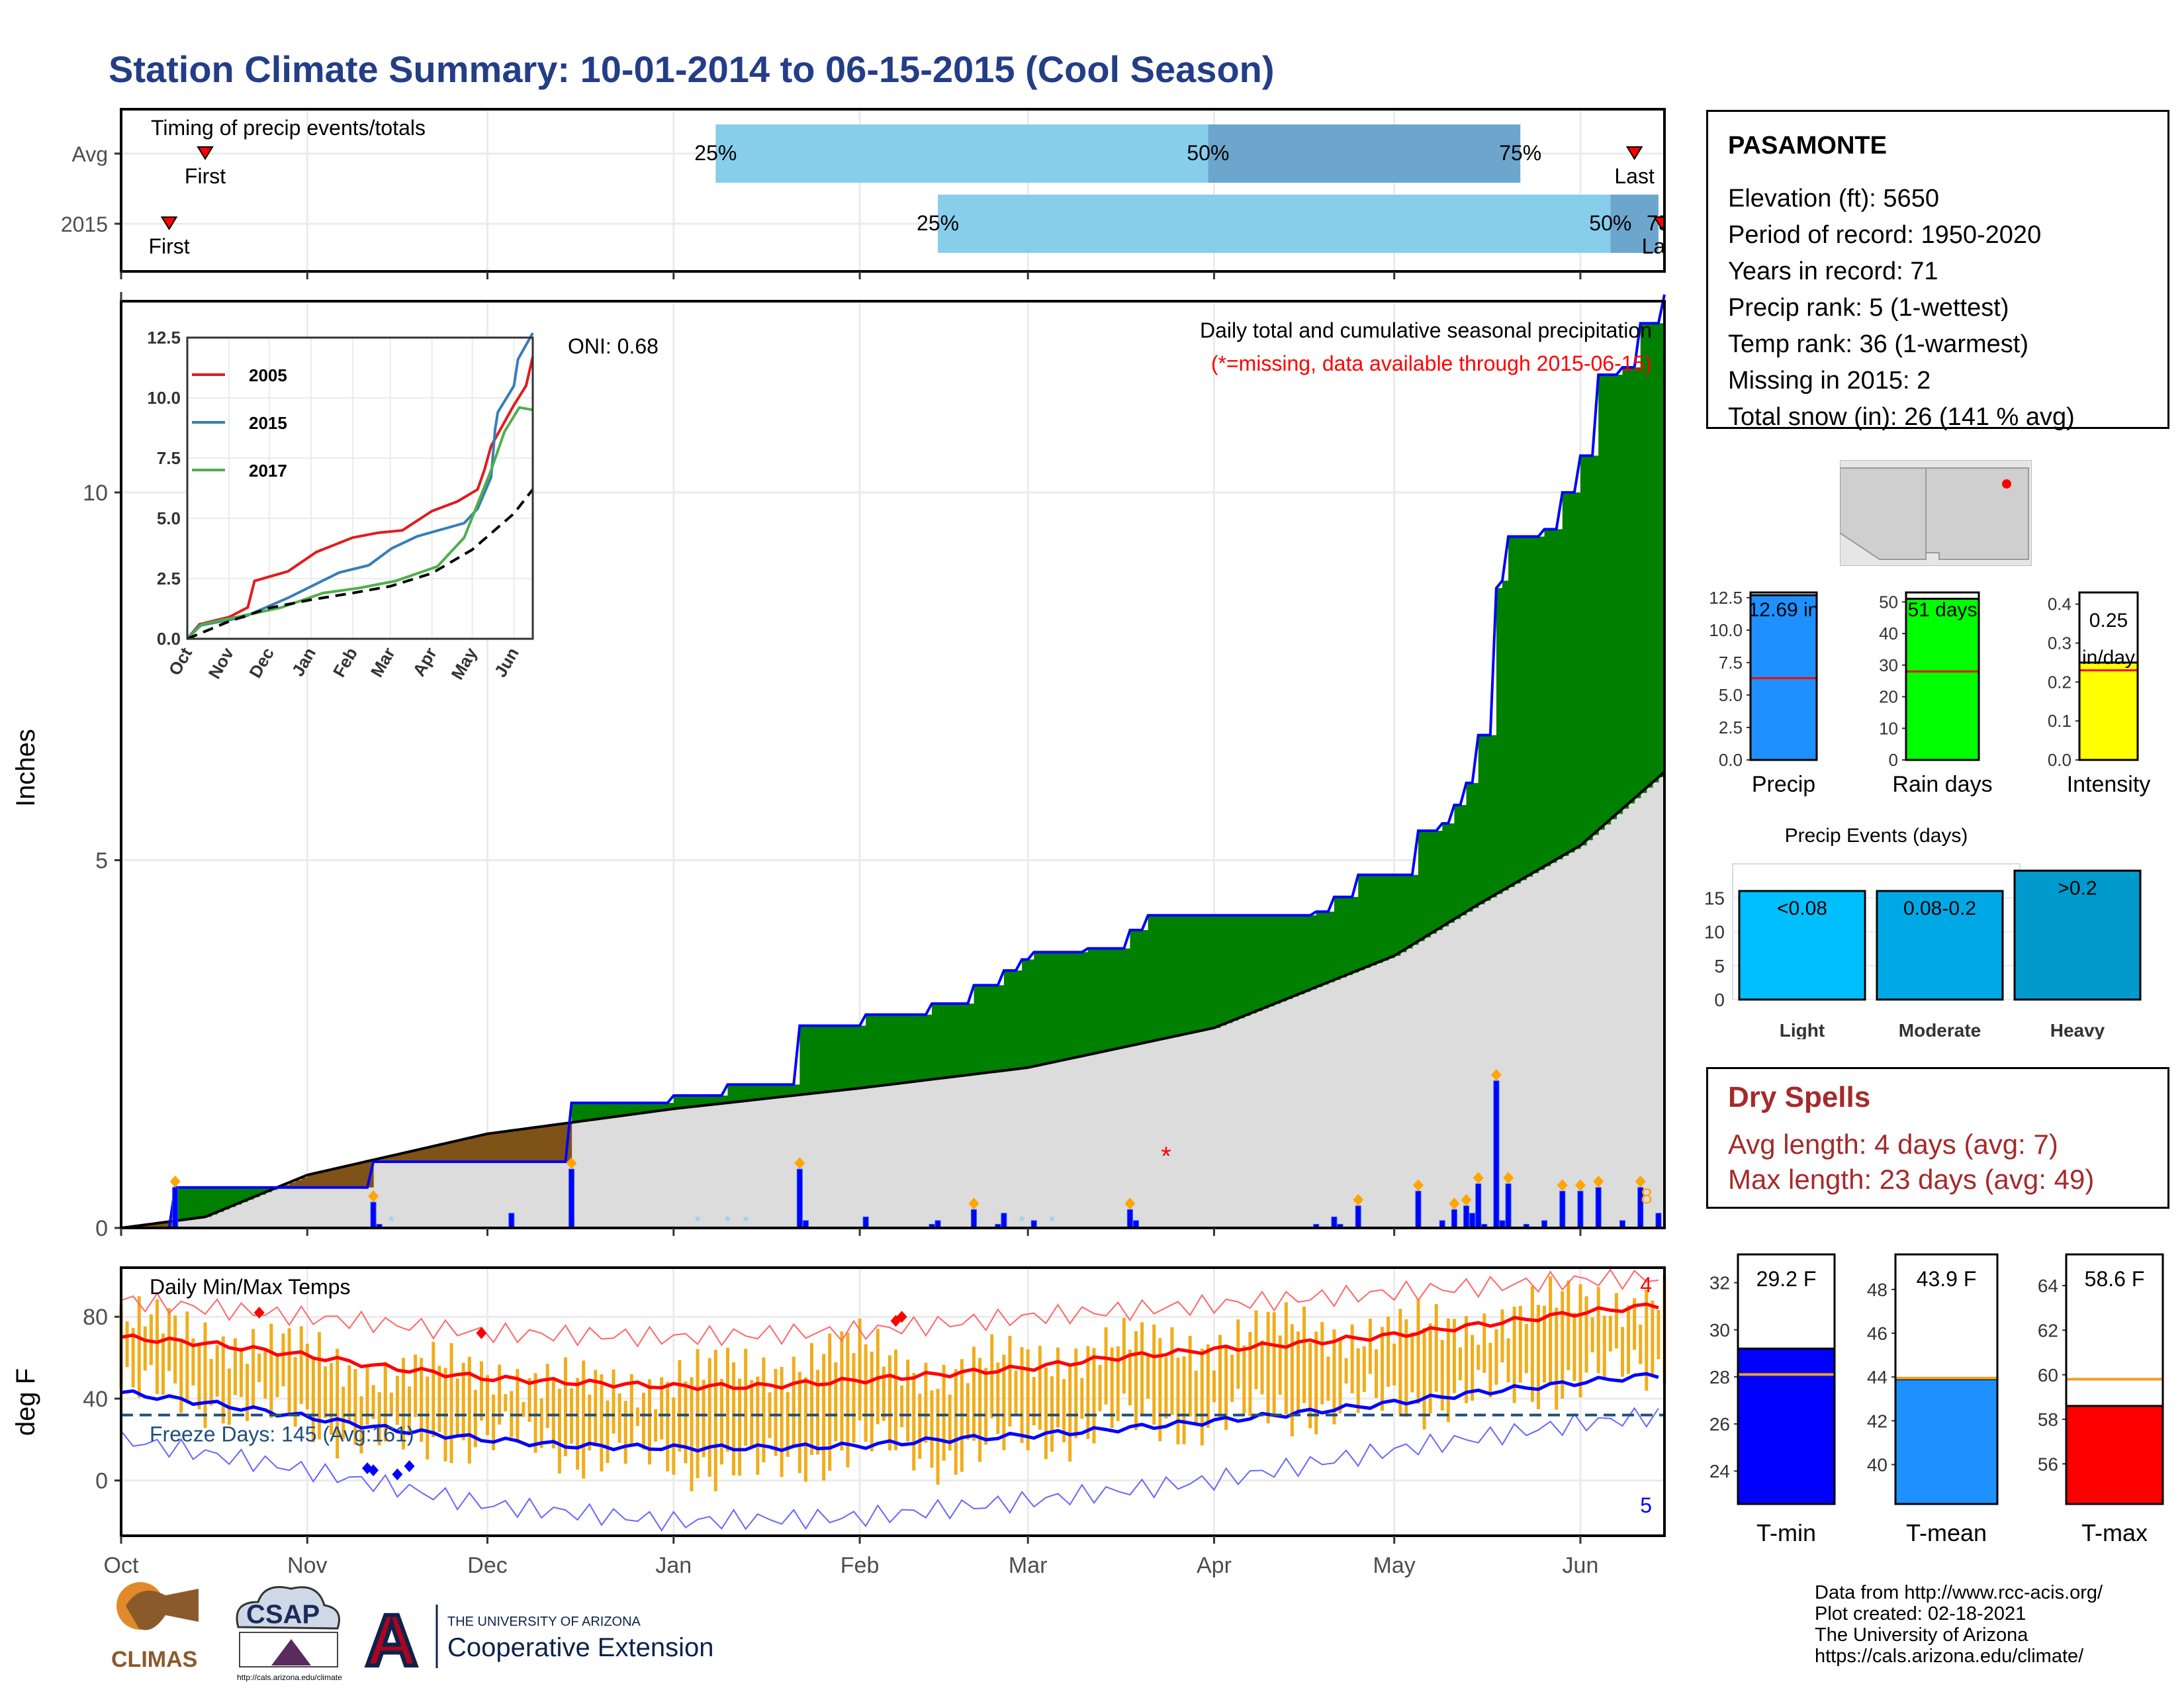 The height and width of the screenshot is (1688, 2184). Describe the element at coordinates (1726, 630) in the screenshot. I see `summary-y-tick-label: 10.0` at that location.